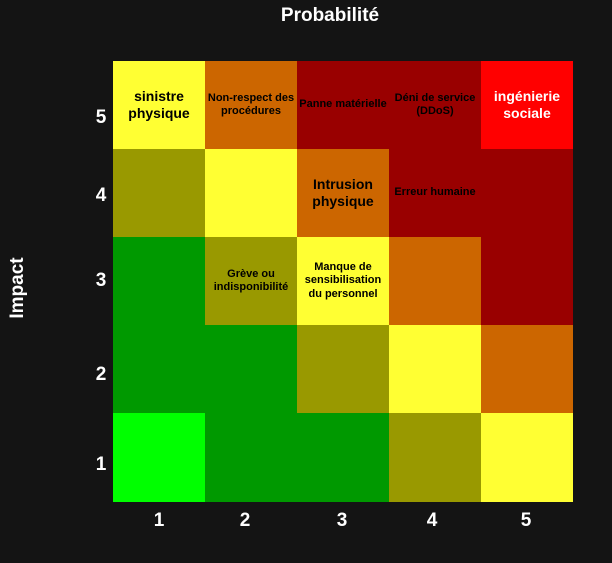 This screenshot has height=563, width=612. I want to click on risk-label: ingénierie sociale, so click(527, 104).